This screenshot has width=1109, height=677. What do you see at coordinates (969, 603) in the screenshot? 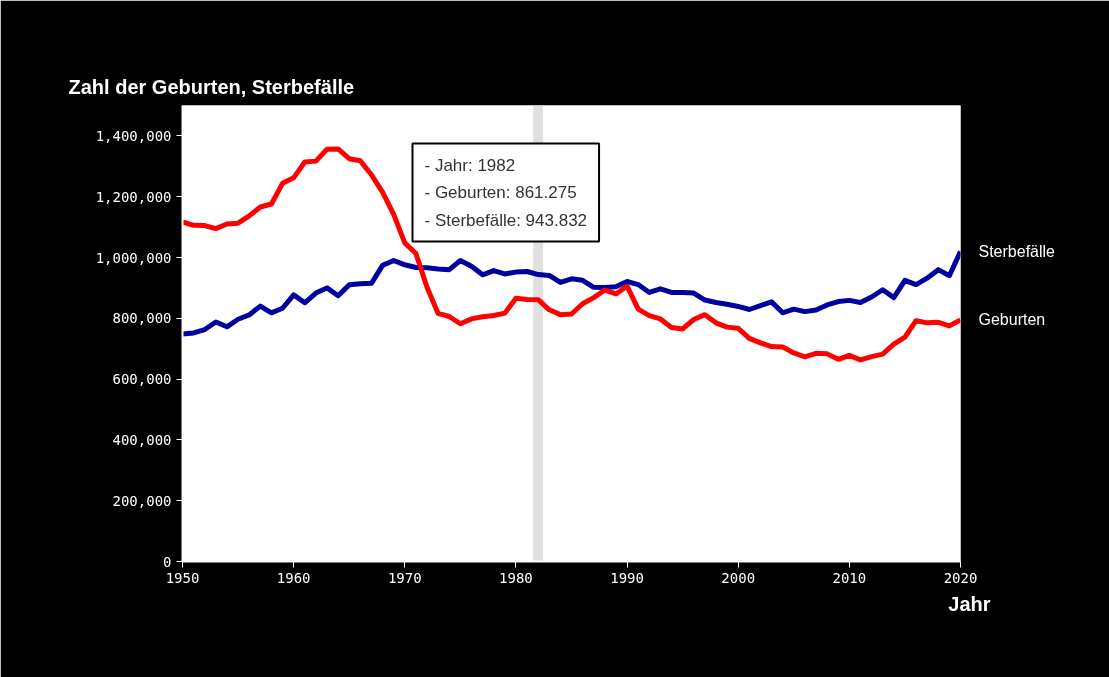
I see `x-axis-title: Jahr` at bounding box center [969, 603].